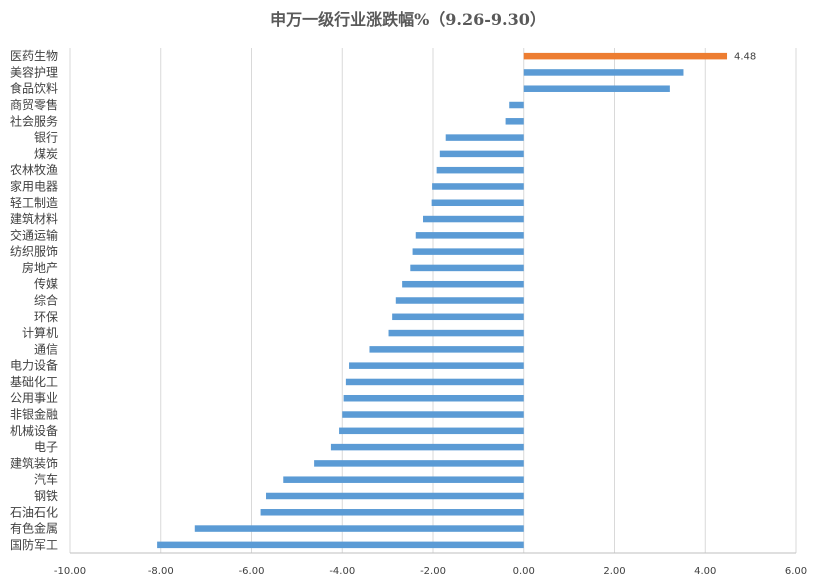  Describe the element at coordinates (34, 88) in the screenshot. I see `category-label: 食品饮料` at that location.